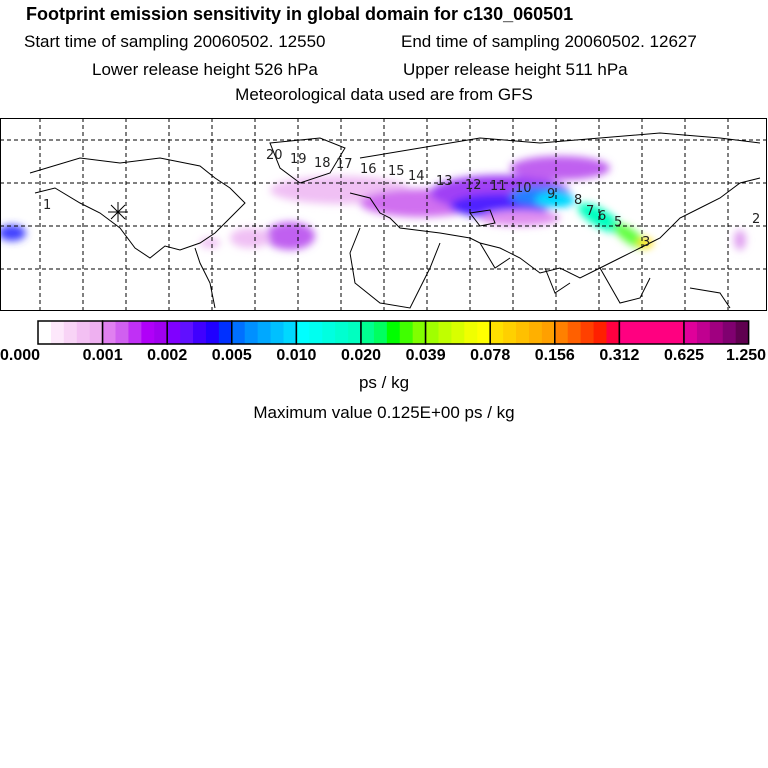  I want to click on start-time: Start time of sampling 20060502. 12550, so click(175, 41).